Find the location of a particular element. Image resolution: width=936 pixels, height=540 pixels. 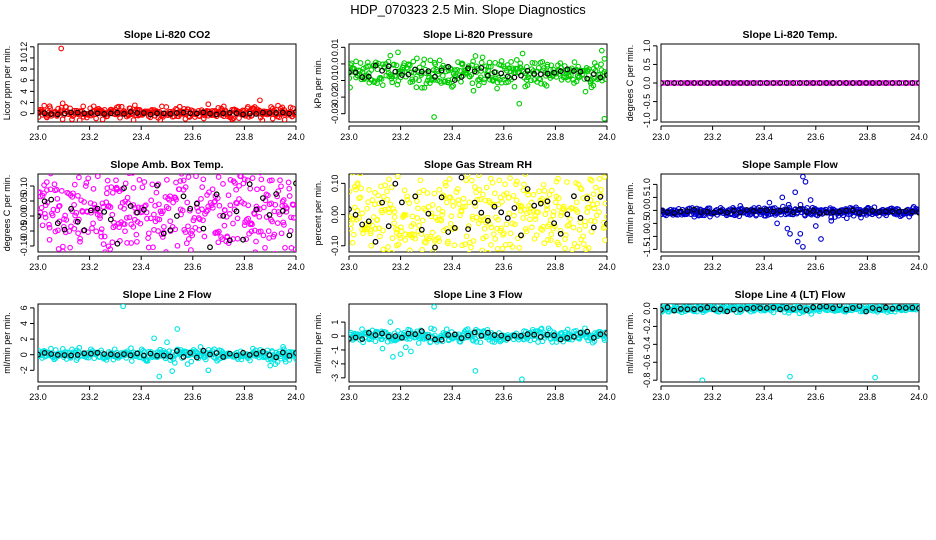

points-layer is located at coordinates (478, 84).